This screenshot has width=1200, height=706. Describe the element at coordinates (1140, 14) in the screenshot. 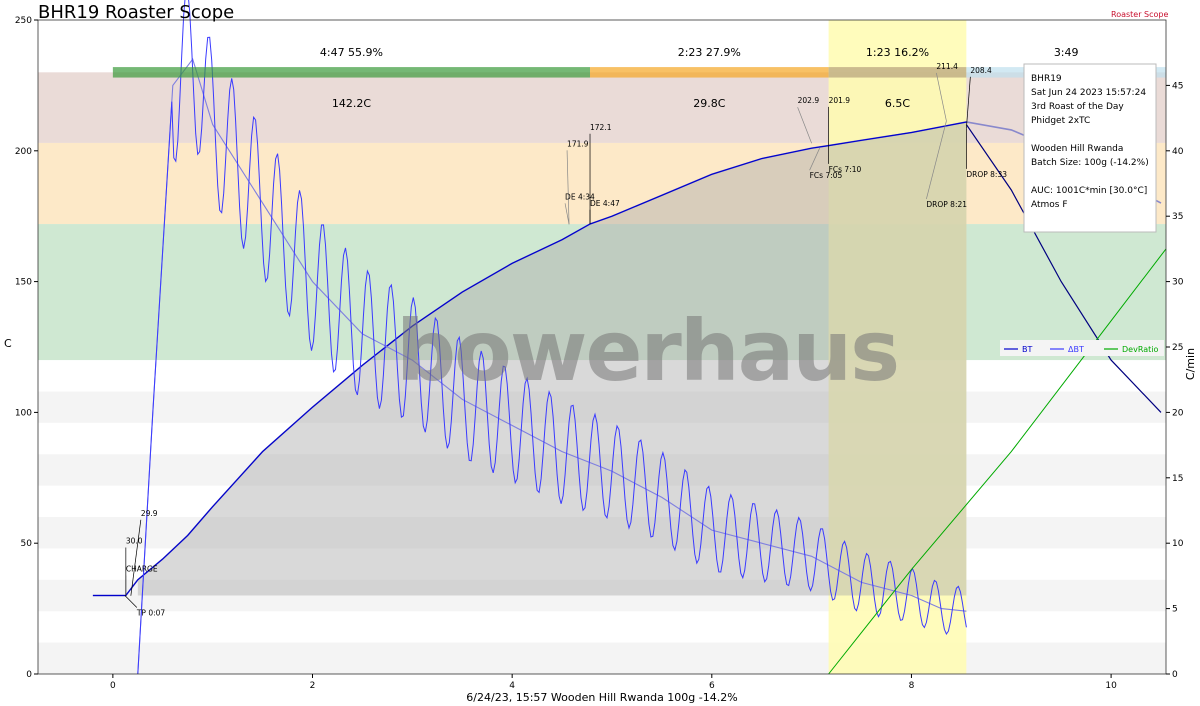

I see `brand-label: Roaster Scope` at that location.